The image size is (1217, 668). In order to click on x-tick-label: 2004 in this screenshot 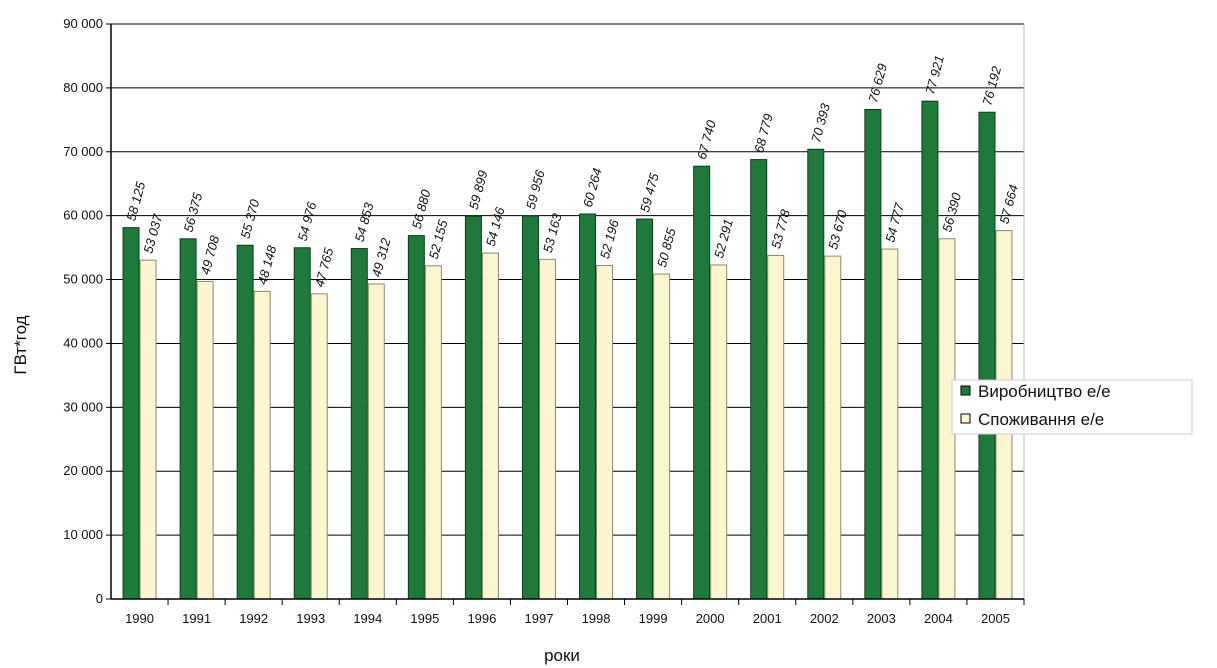, I will do `click(938, 618)`.